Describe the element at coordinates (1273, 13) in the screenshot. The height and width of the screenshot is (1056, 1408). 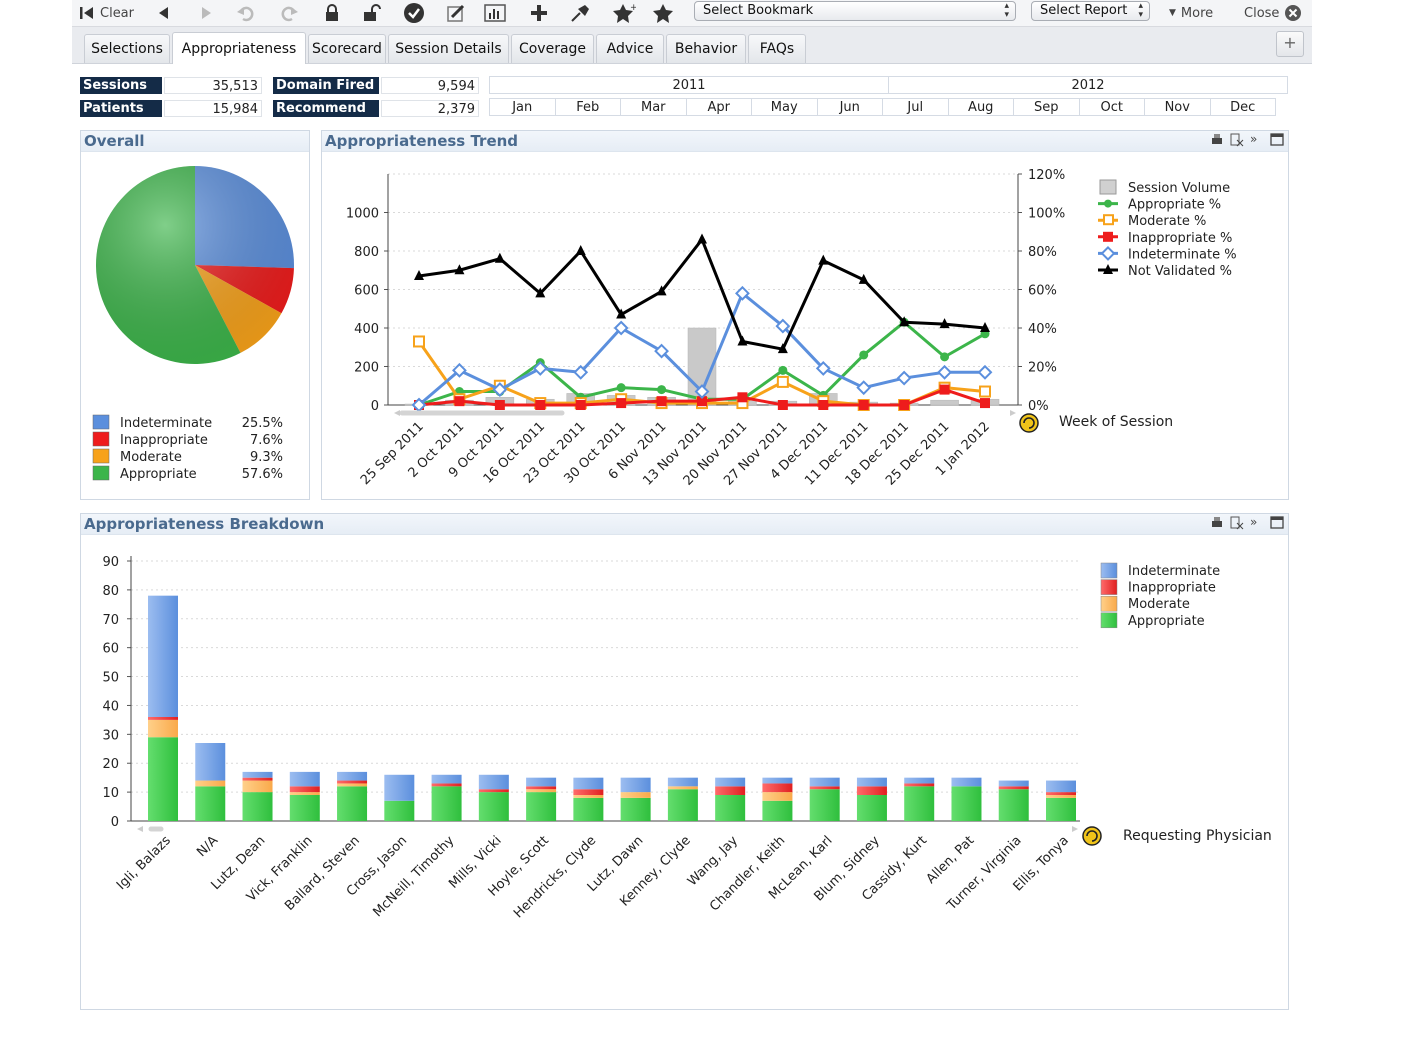
I see `close-button: Close` at that location.